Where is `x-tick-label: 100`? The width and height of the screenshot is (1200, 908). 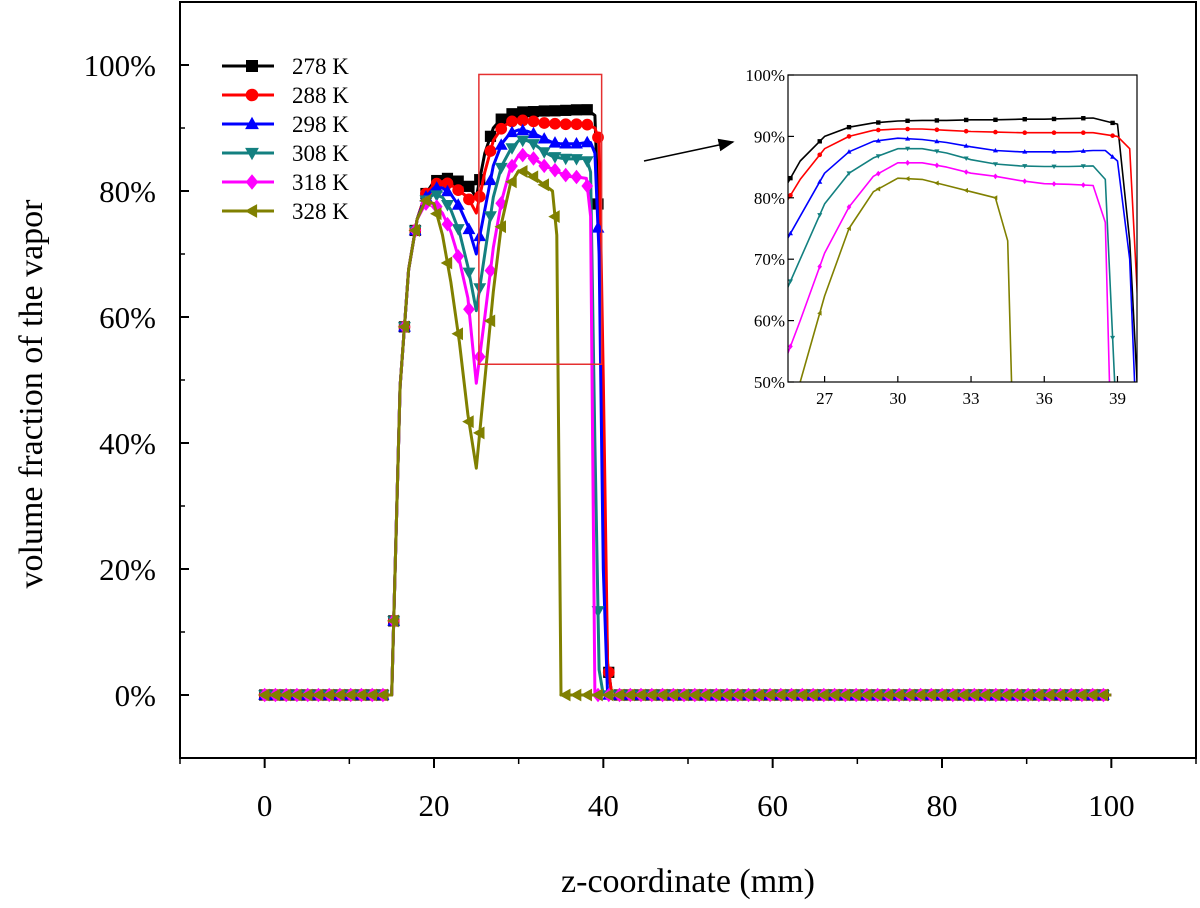
x-tick-label: 100 is located at coordinates (1111, 805).